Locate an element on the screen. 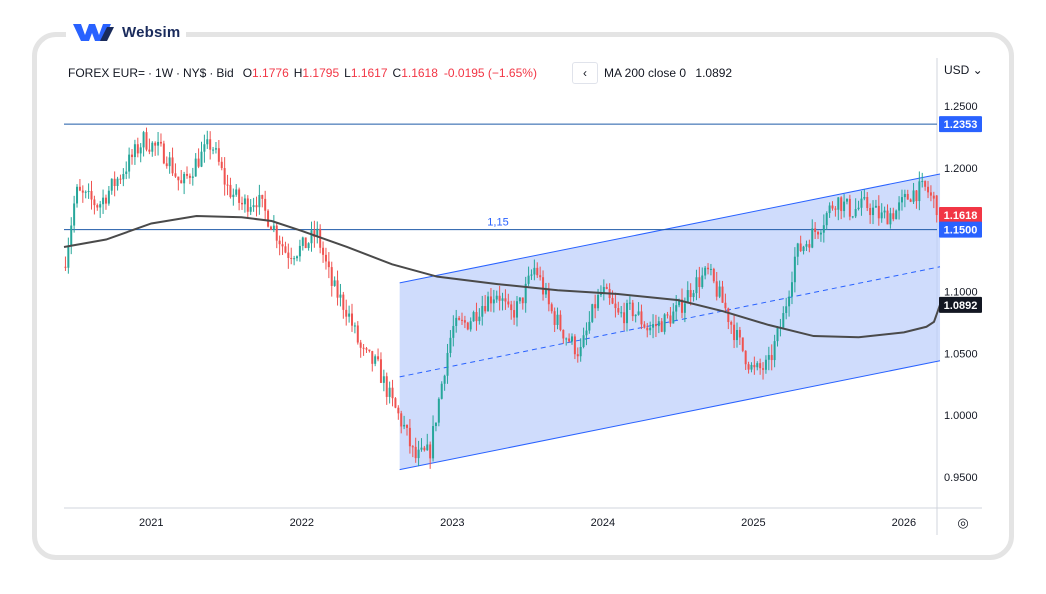  ma-value: 1.0892 is located at coordinates (714, 73).